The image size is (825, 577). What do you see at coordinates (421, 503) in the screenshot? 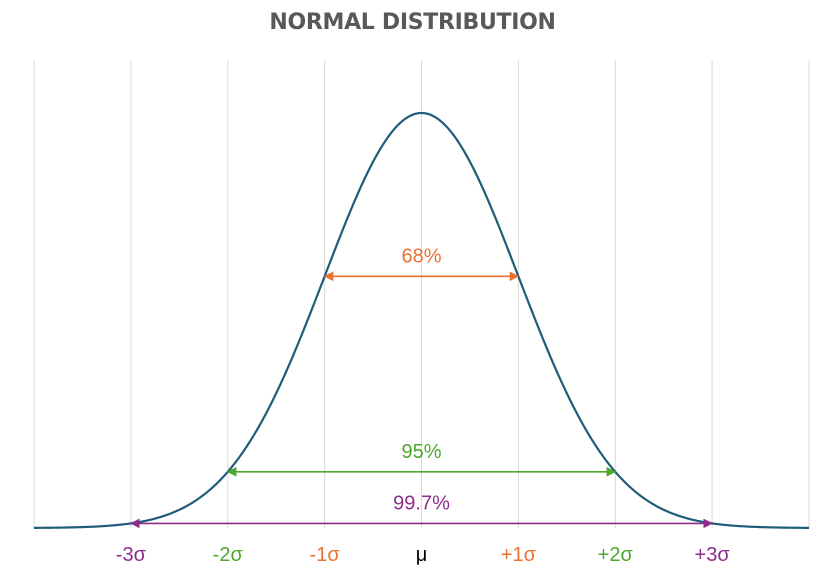
I see `interval-label: 99.7%` at bounding box center [421, 503].